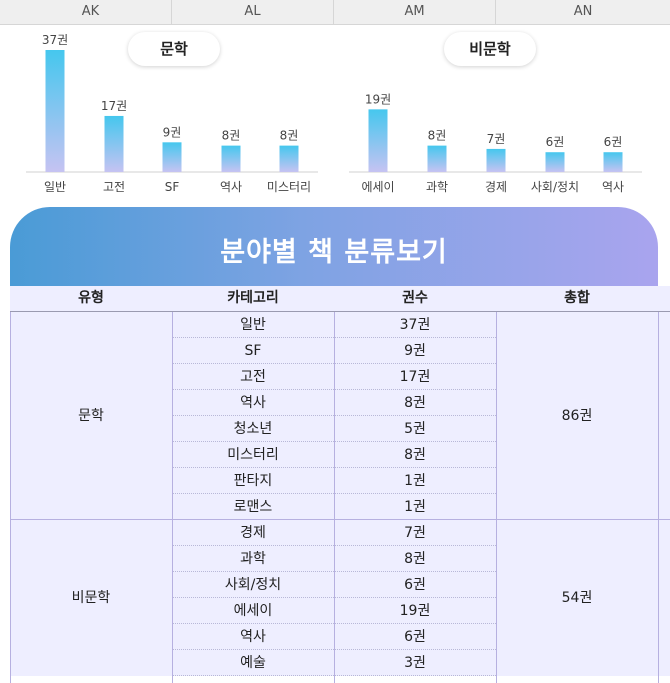 The height and width of the screenshot is (683, 670). Describe the element at coordinates (490, 49) in the screenshot. I see `nonfiction-pill: 비문학` at that location.